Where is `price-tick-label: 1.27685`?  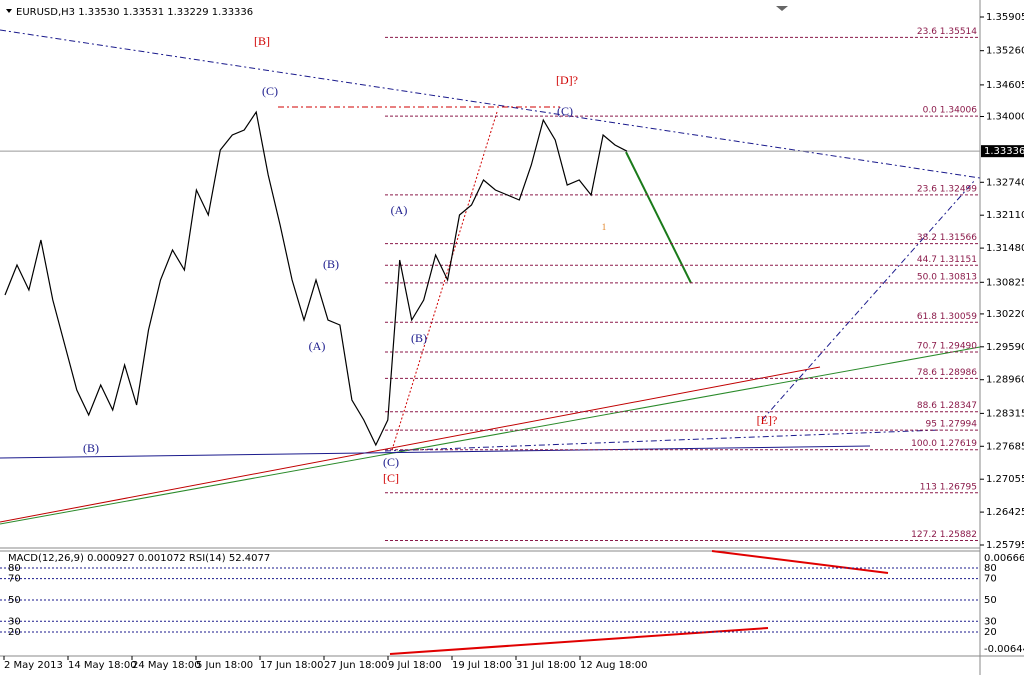 price-tick-label: 1.27685 is located at coordinates (1005, 446).